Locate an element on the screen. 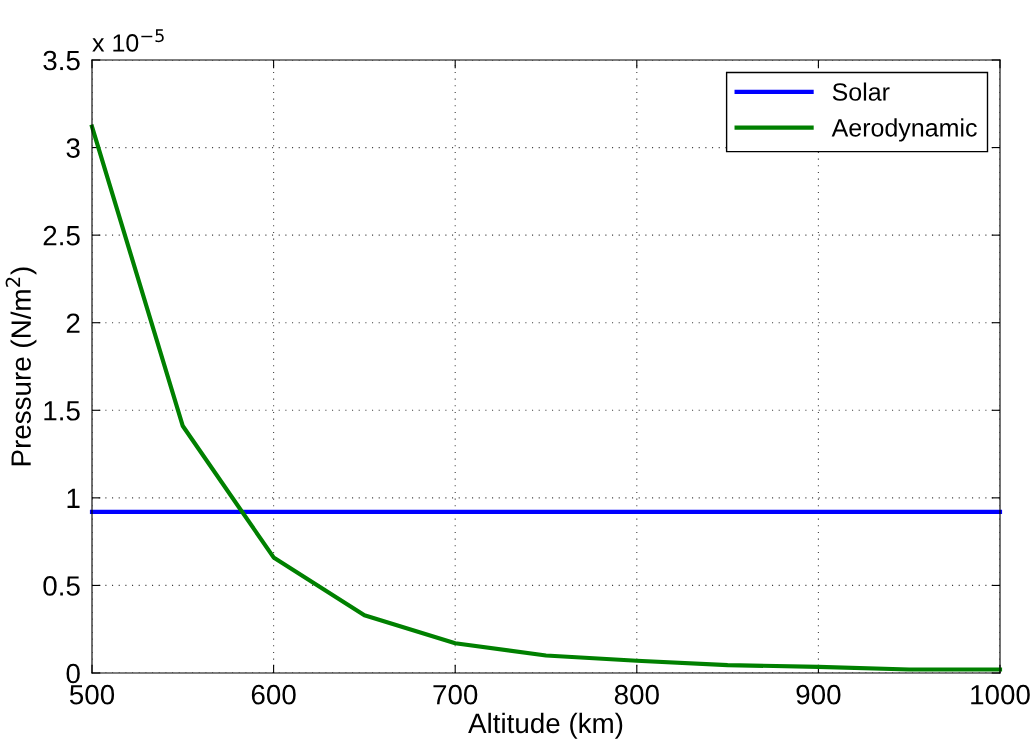 This screenshot has height=752, width=1031. x-tick-label: 800 is located at coordinates (636, 694).